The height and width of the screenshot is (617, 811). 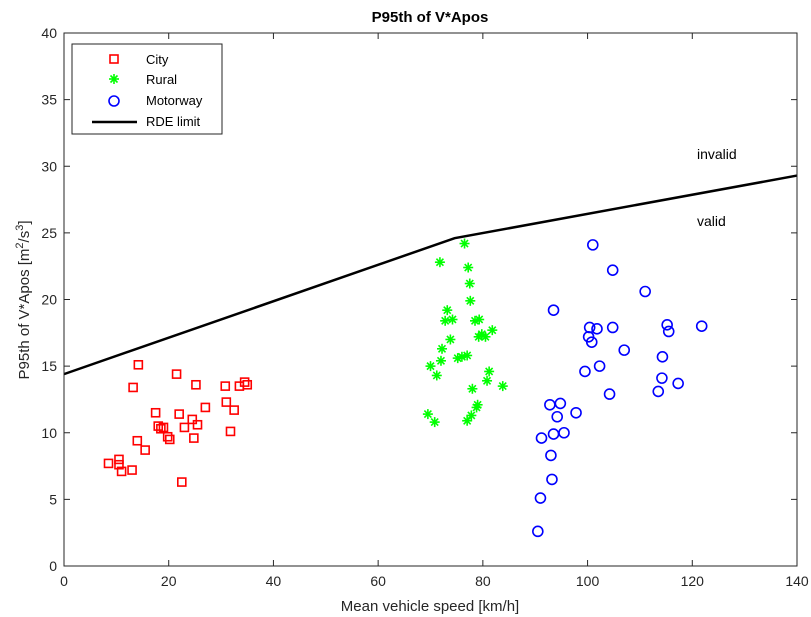 What do you see at coordinates (717, 154) in the screenshot?
I see `annotation-invalid: invalid` at bounding box center [717, 154].